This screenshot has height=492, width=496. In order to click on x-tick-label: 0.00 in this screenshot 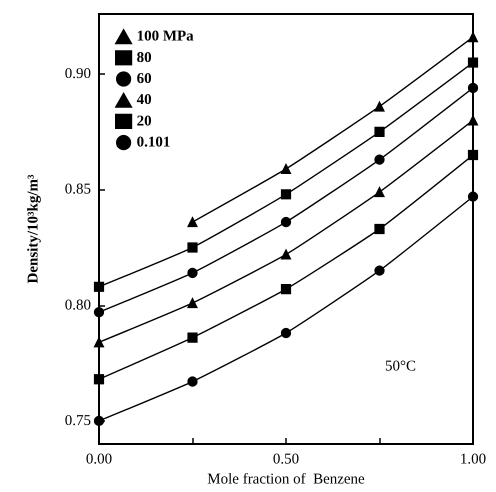, I will do `click(99, 460)`.